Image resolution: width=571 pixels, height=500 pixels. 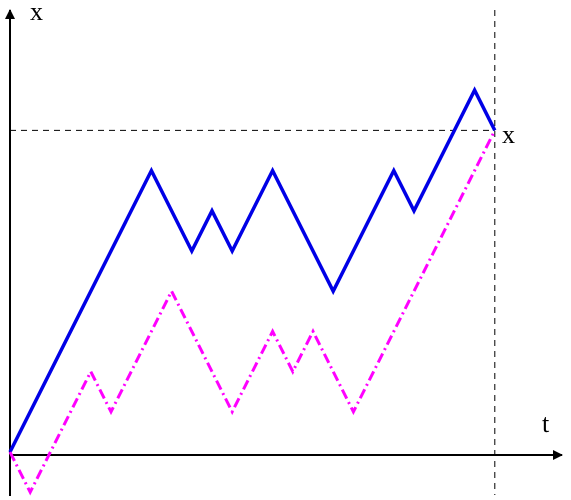 What do you see at coordinates (508, 134) in the screenshot?
I see `level-label: x` at bounding box center [508, 134].